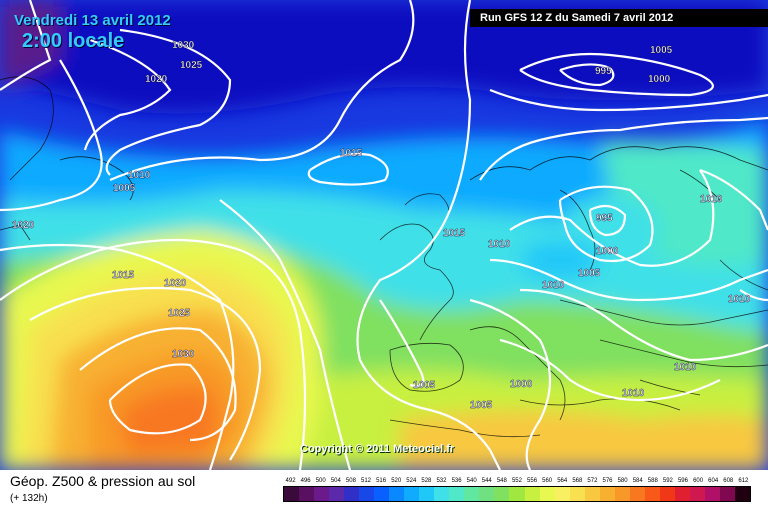  I want to click on legend-tick-label: 604, so click(713, 481).